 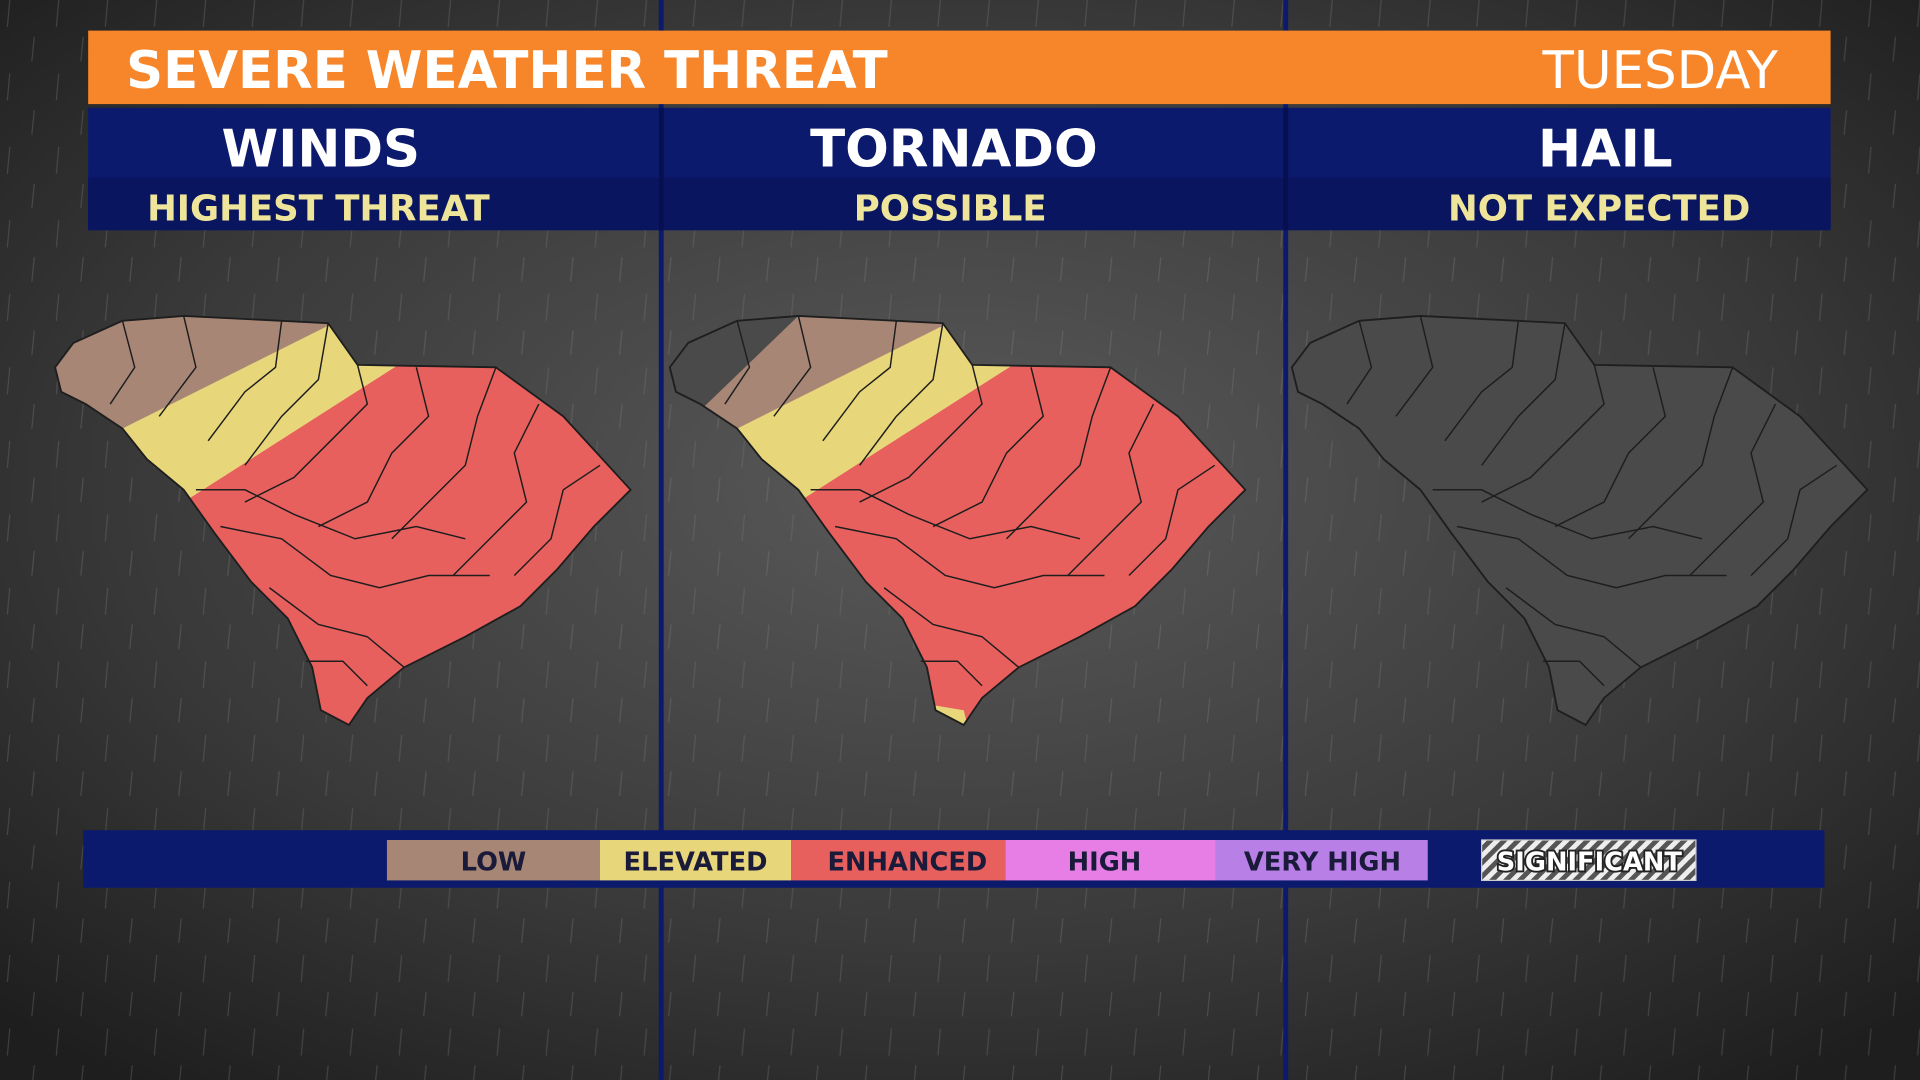 I want to click on legend-label: LOW, so click(x=494, y=863).